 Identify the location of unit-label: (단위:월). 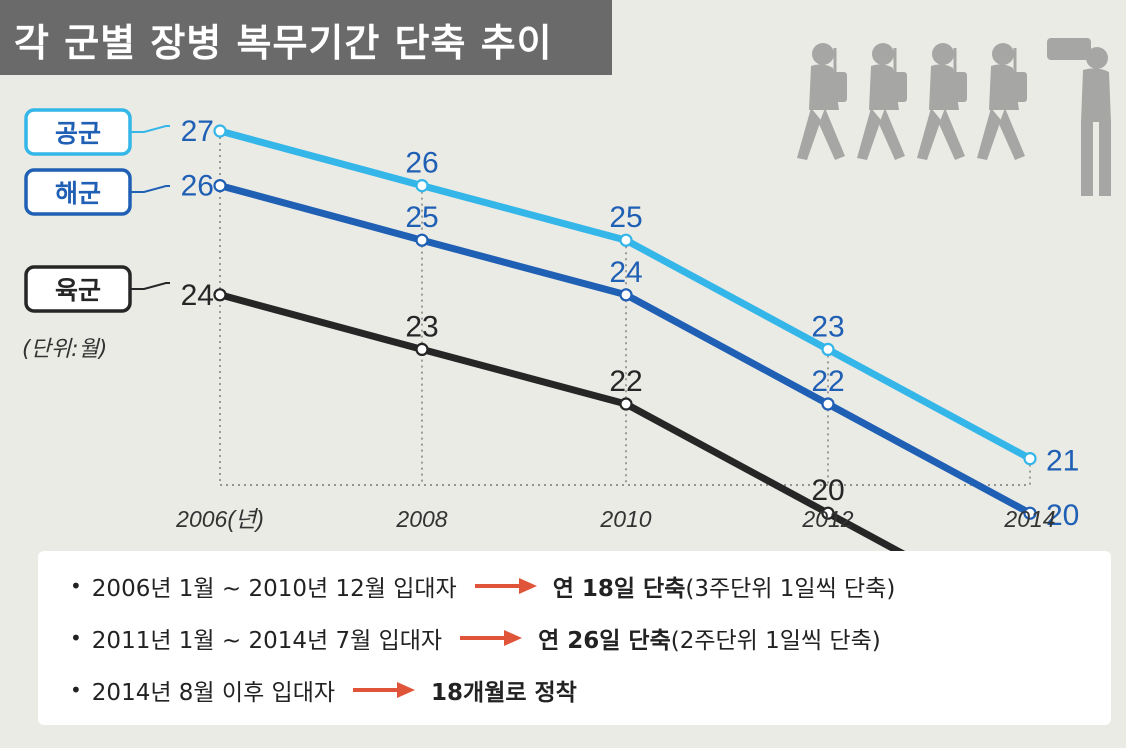
(64, 349).